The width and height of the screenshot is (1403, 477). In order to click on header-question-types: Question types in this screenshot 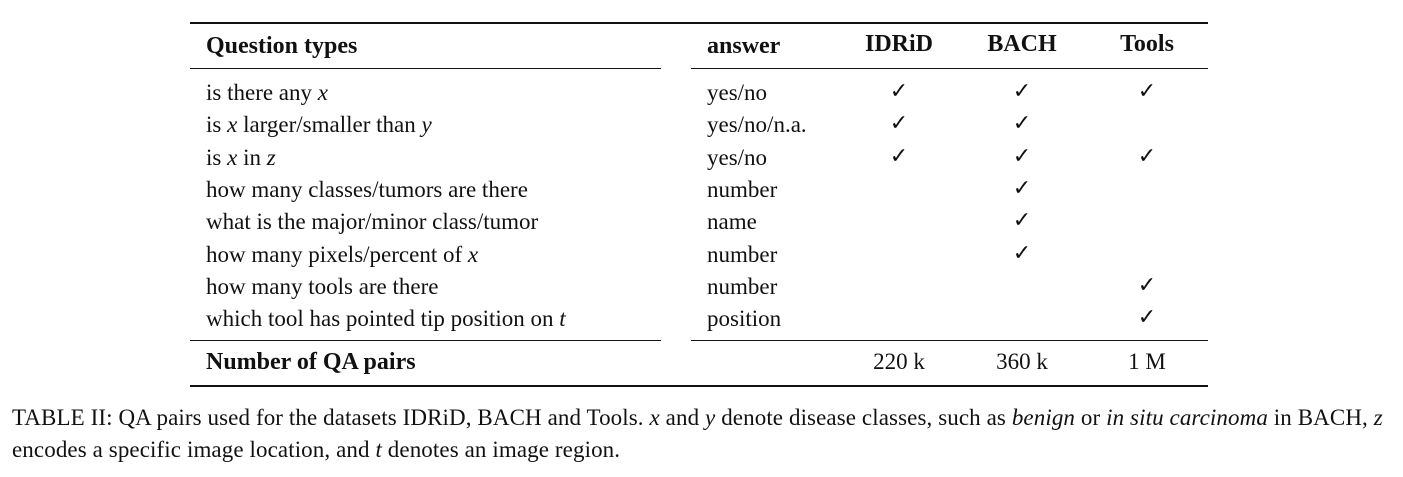, I will do `click(282, 46)`.